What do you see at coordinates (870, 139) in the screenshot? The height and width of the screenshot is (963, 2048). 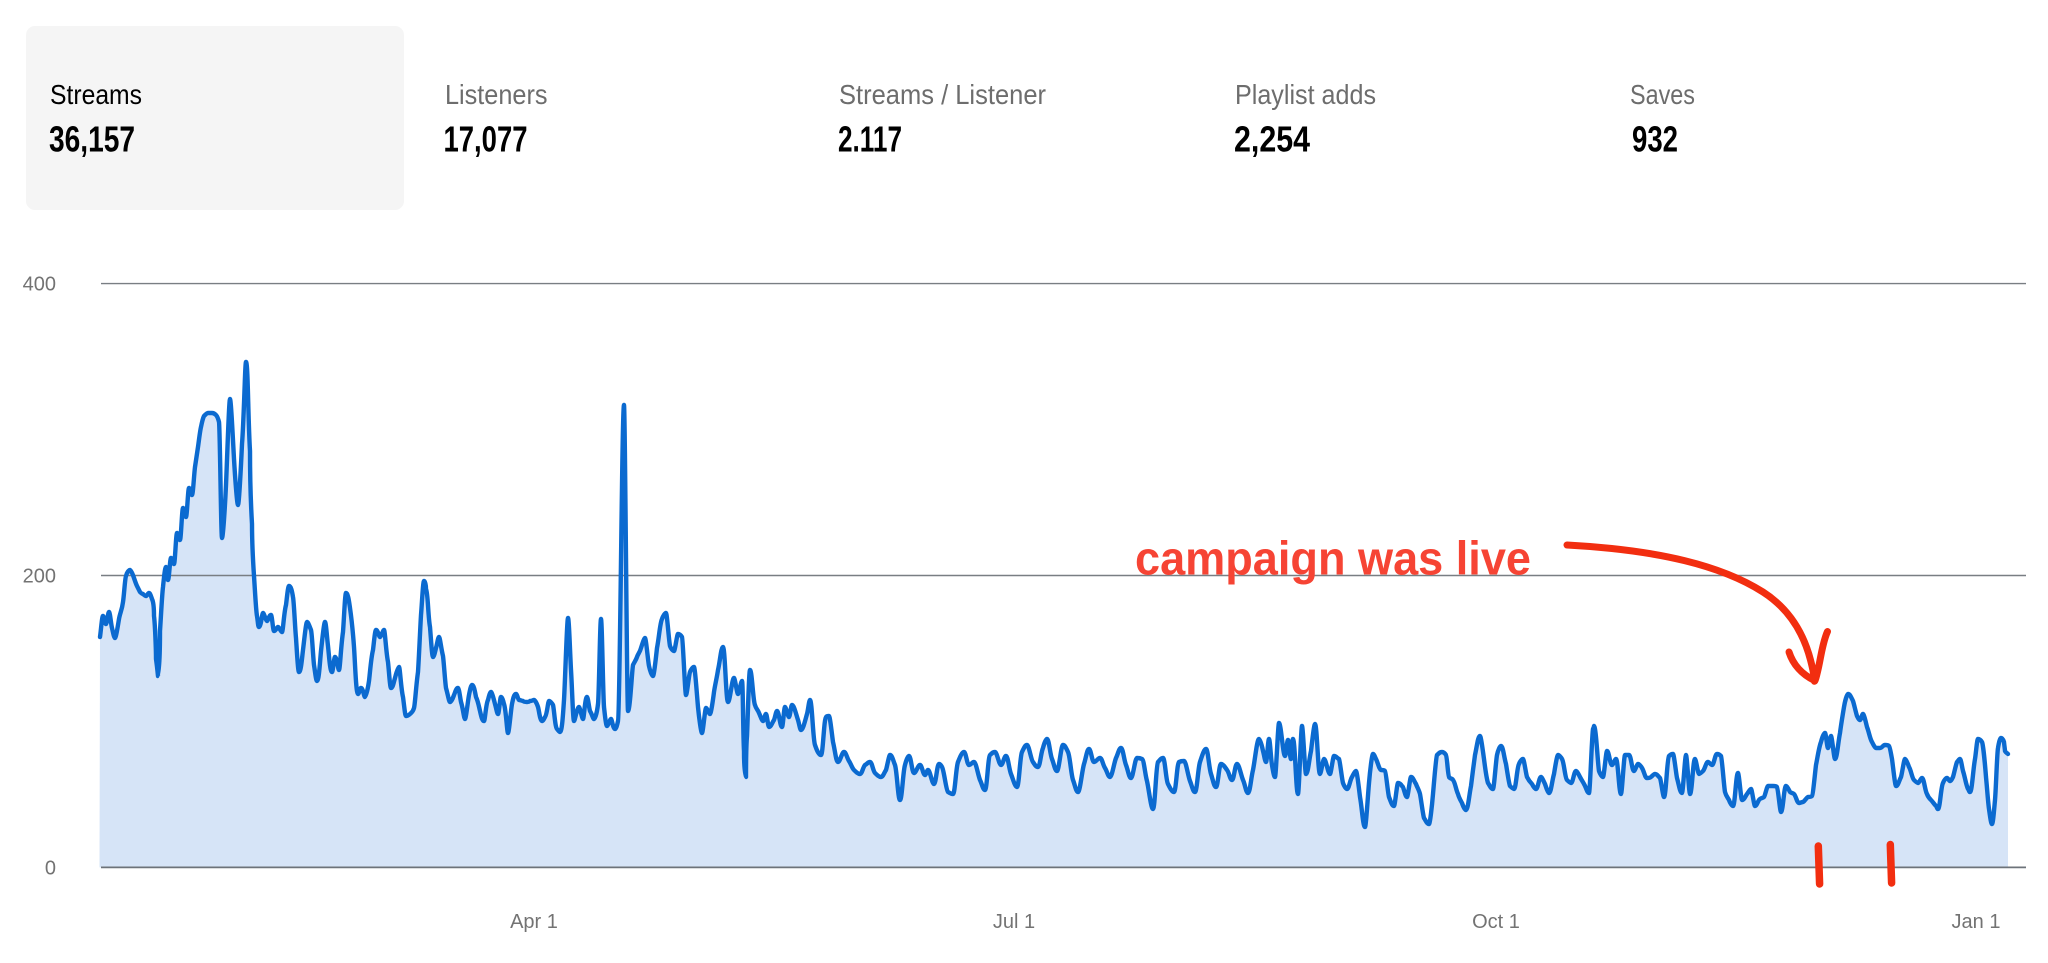 I see `svg-text: 2.117` at bounding box center [870, 139].